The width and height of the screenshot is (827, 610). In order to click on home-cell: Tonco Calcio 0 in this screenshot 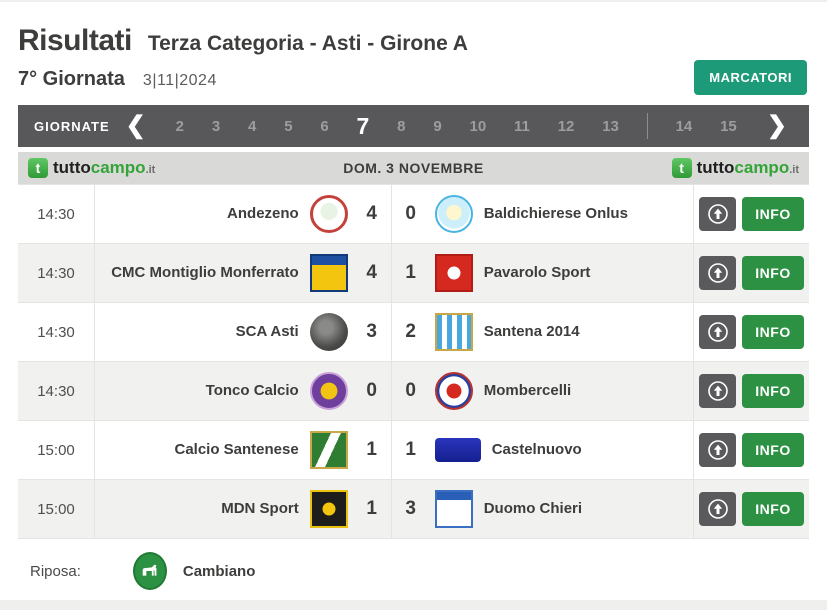, I will do `click(243, 391)`.